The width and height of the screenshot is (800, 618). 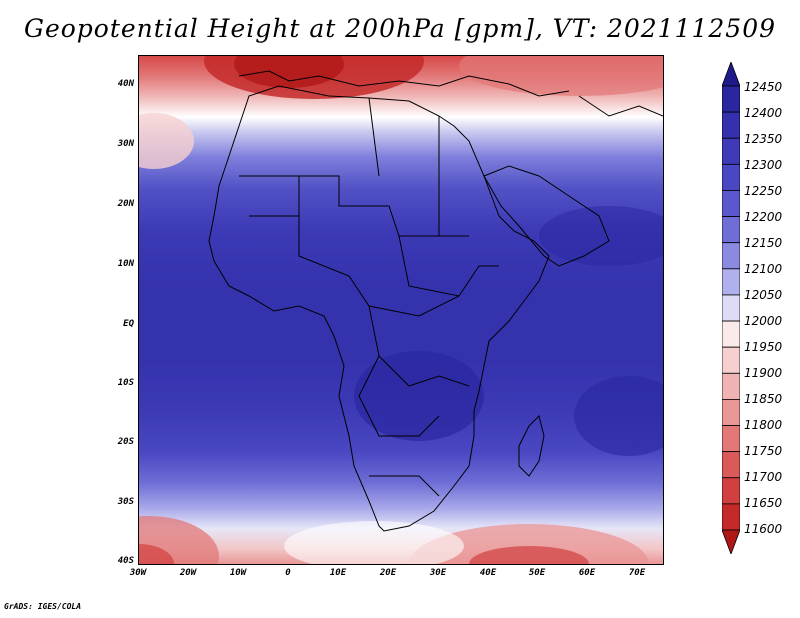 I want to click on colorbar-label-12400: 12400, so click(x=763, y=113).